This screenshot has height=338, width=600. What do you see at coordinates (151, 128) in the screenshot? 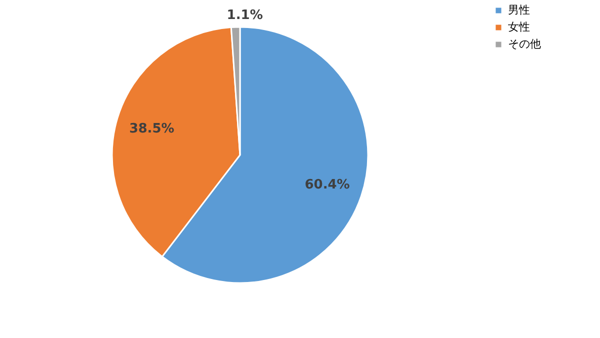
I see `data-label: 38.5%` at bounding box center [151, 128].